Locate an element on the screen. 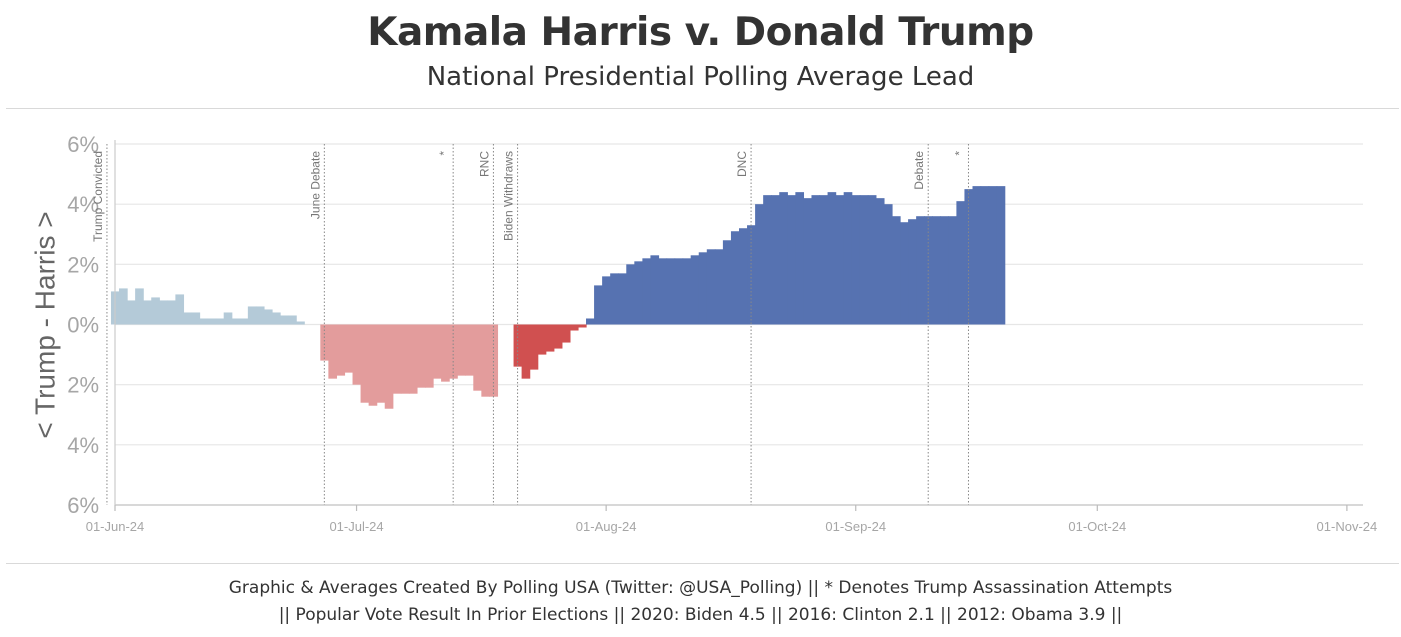  x-tick-label: 01-Oct-24 is located at coordinates (1097, 526).